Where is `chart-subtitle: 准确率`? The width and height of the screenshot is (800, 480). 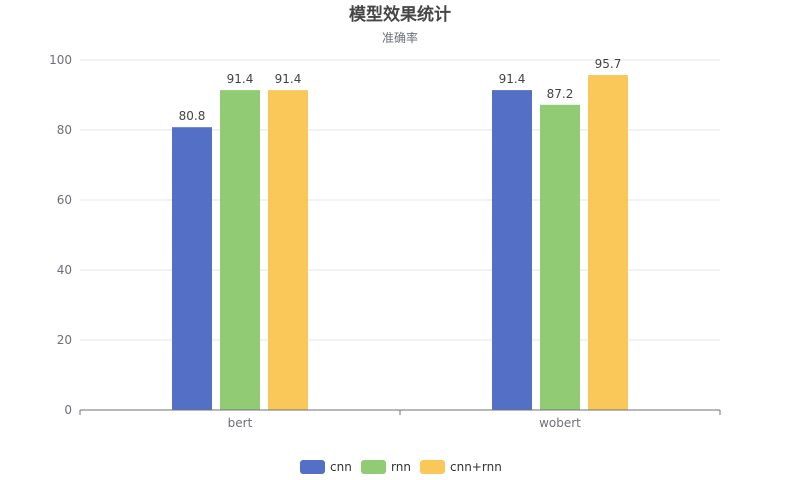
chart-subtitle: 准确率 is located at coordinates (400, 37).